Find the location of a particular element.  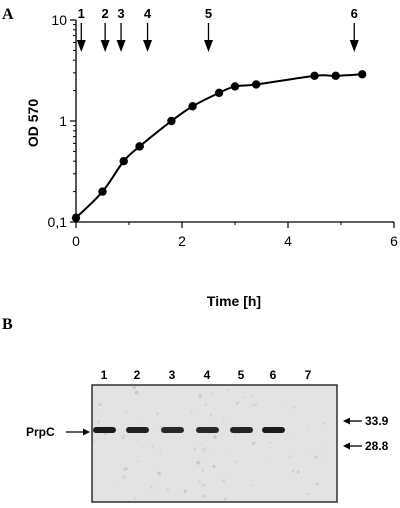

sampling-arrow-6: 6 is located at coordinates (354, 29).